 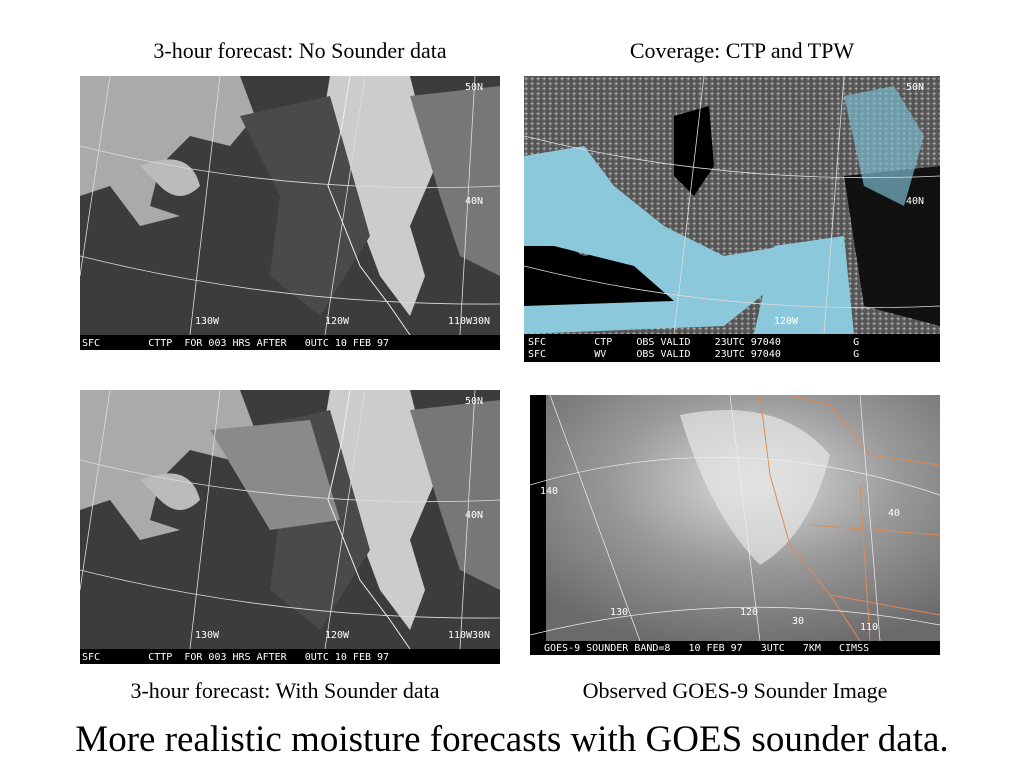 What do you see at coordinates (538, 518) in the screenshot?
I see `edge` at bounding box center [538, 518].